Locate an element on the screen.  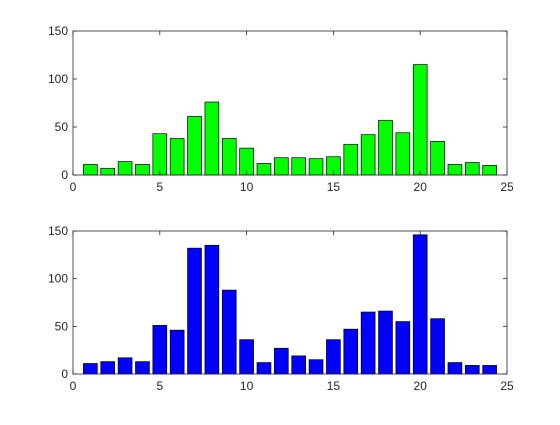
bottom-xtick-label: 20 is located at coordinates (421, 386).